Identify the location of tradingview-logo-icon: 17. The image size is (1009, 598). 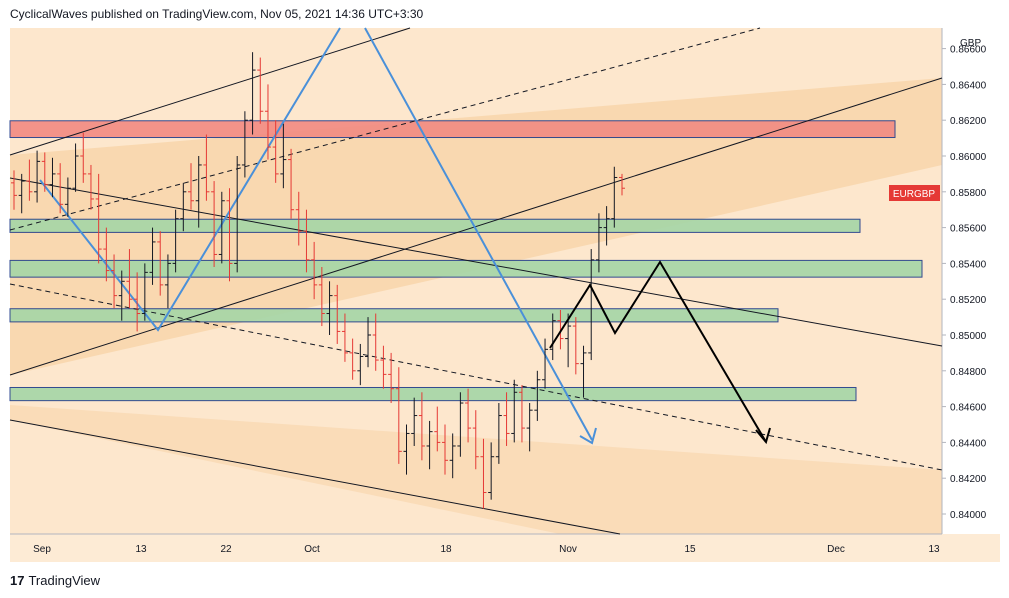
(17, 580).